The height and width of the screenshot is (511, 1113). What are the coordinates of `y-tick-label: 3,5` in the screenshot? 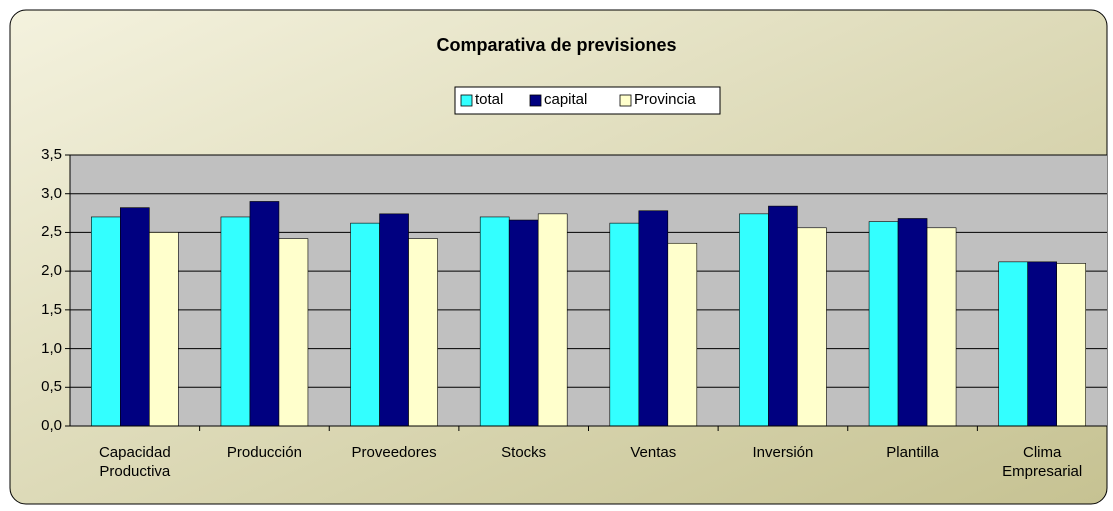 It's located at (51, 154).